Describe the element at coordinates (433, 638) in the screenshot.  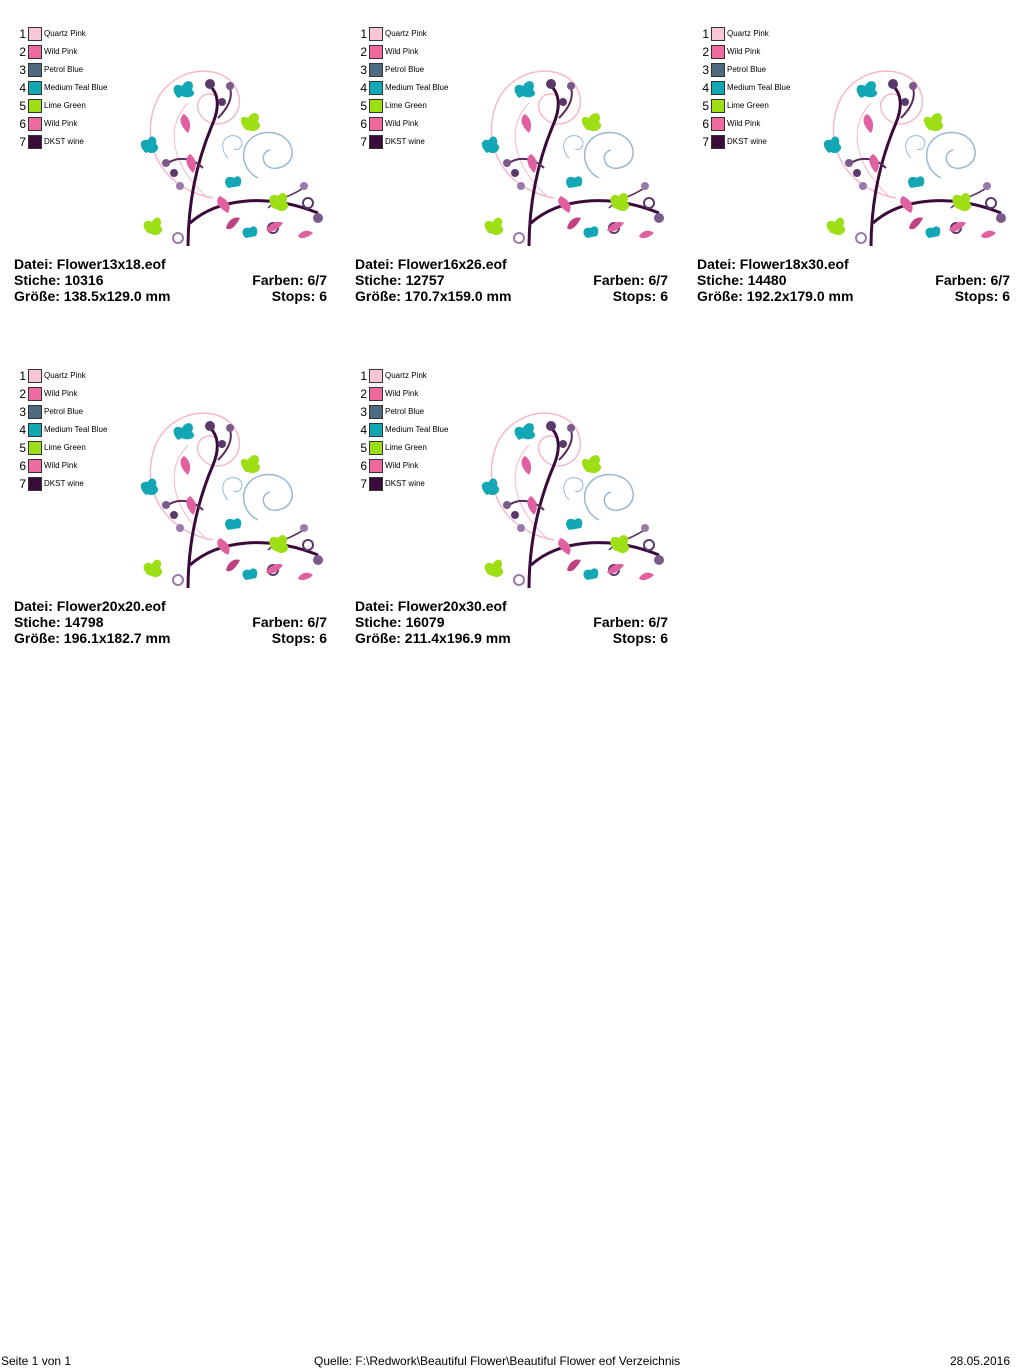
I see `design-size: Größe: 211.4x196.9 mm` at that location.